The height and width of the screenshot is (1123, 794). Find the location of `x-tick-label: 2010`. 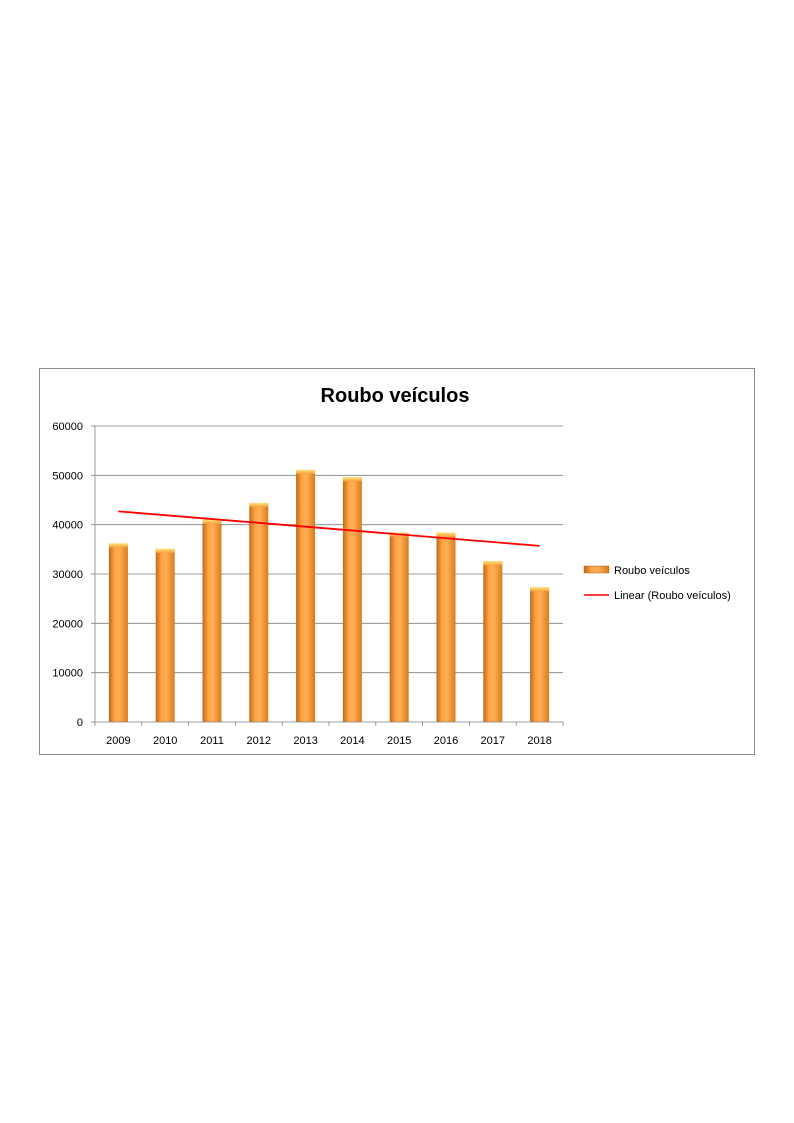

x-tick-label: 2010 is located at coordinates (165, 741).